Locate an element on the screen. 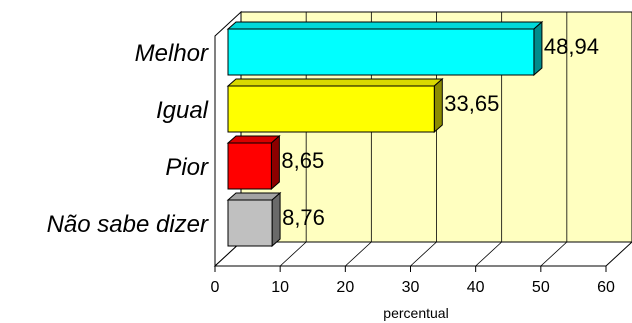 The height and width of the screenshot is (323, 632). category-label: Igual is located at coordinates (182, 110).